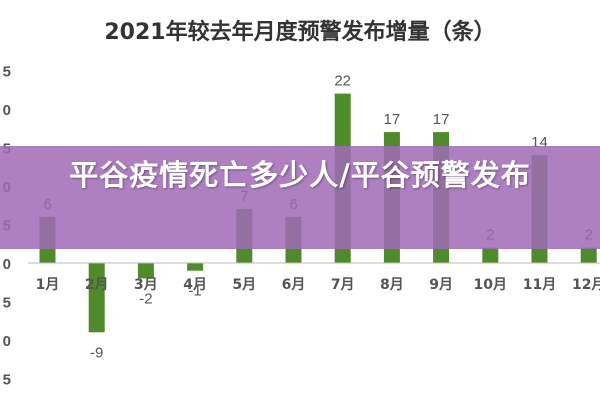  I want to click on bar-10月, so click(490, 255).